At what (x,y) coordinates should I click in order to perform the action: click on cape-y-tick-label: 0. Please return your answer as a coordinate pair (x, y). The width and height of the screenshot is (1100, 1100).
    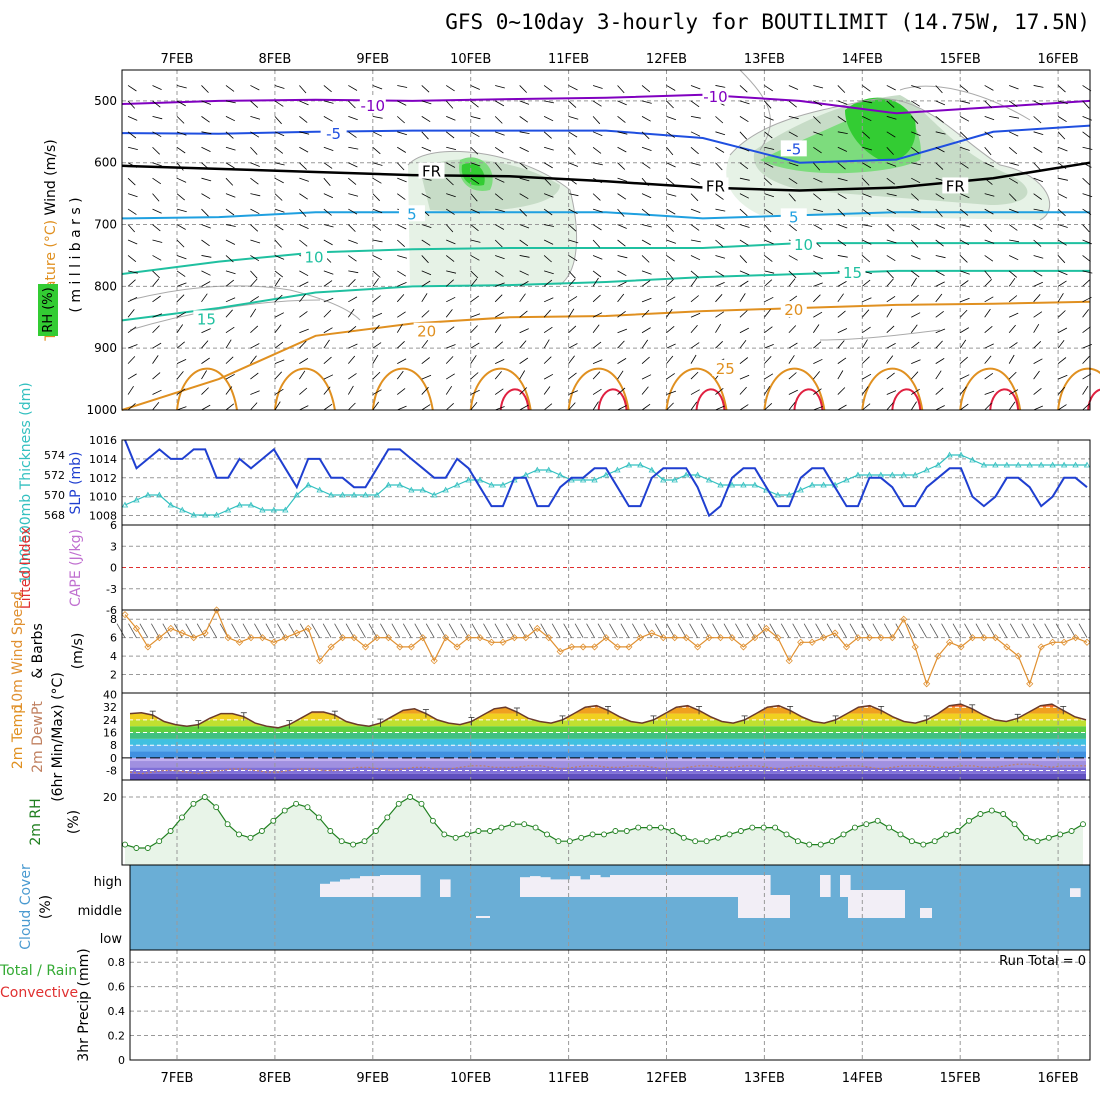
    Looking at the image, I should click on (113, 568).